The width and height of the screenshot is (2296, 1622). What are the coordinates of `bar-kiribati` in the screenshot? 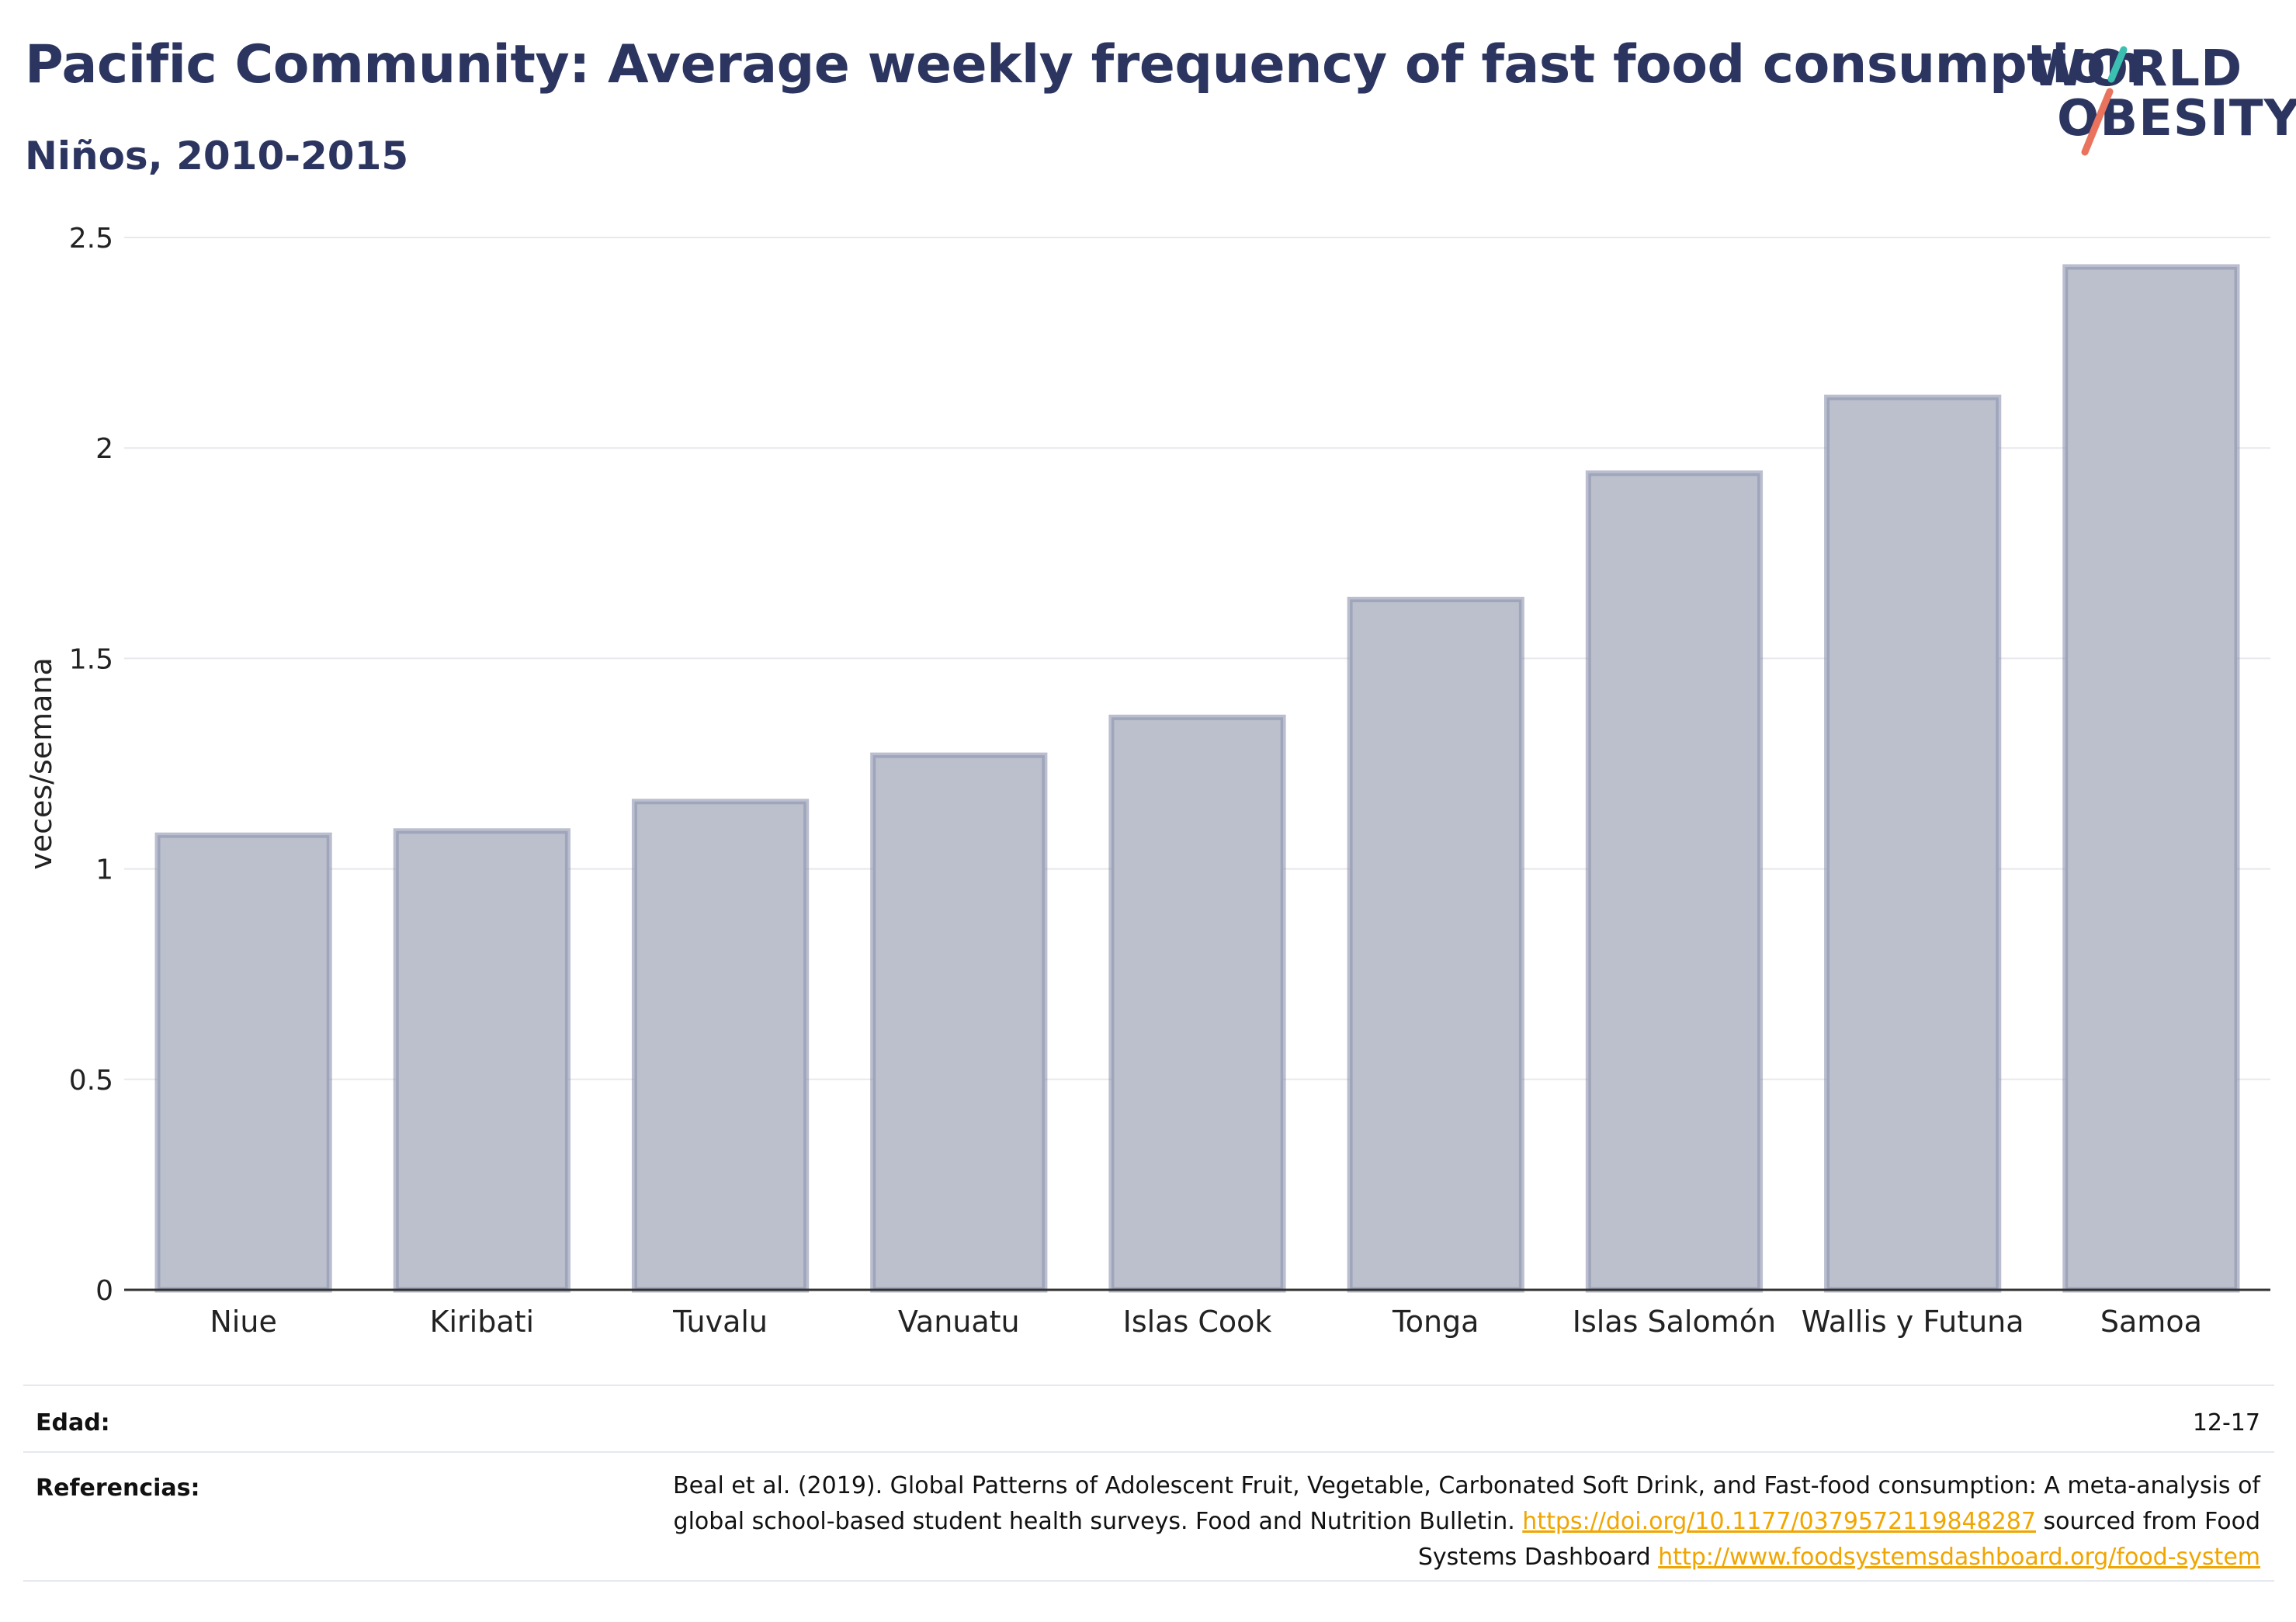 It's located at (482, 1060).